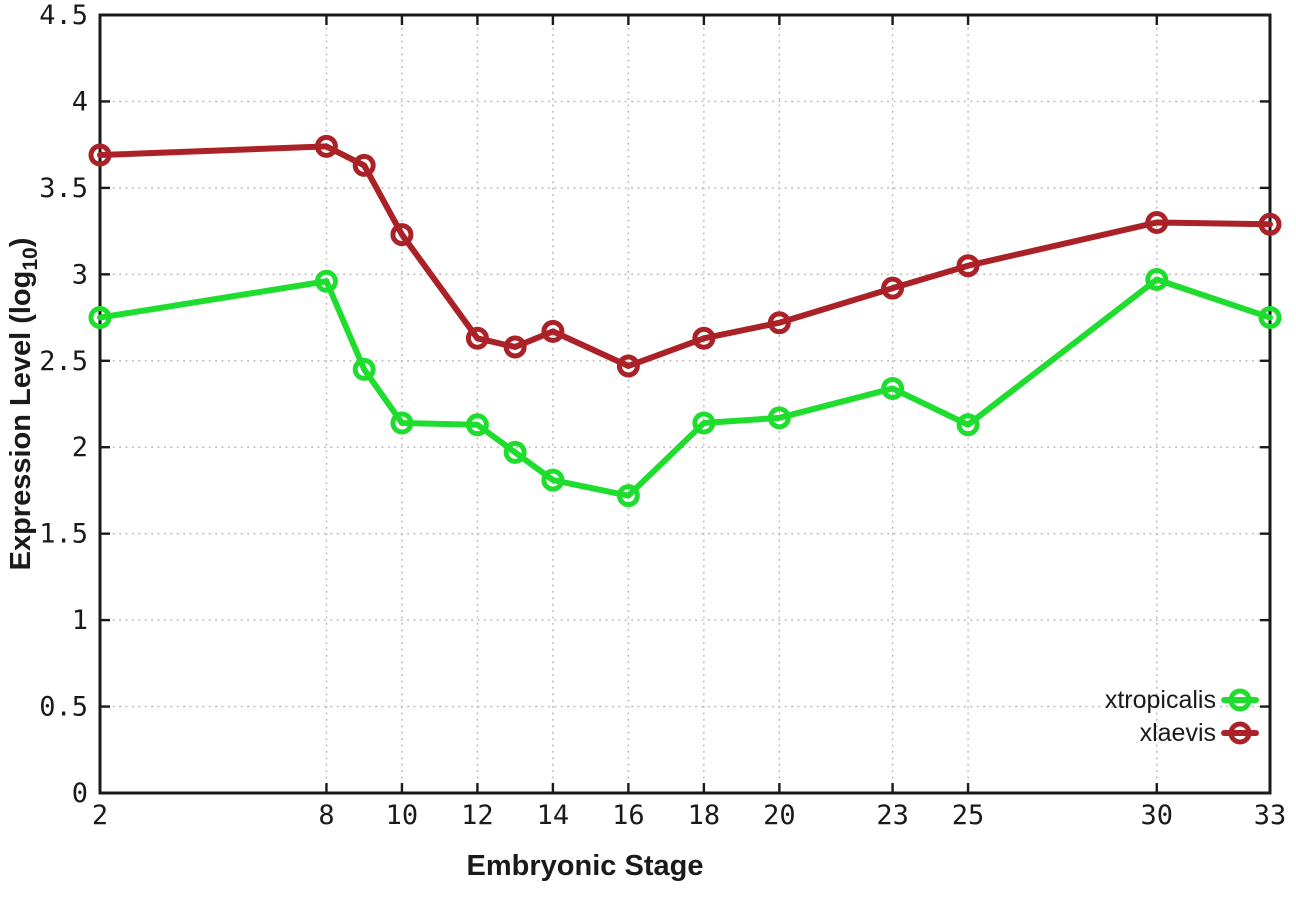  I want to click on x-tick-label: 2, so click(100, 815).